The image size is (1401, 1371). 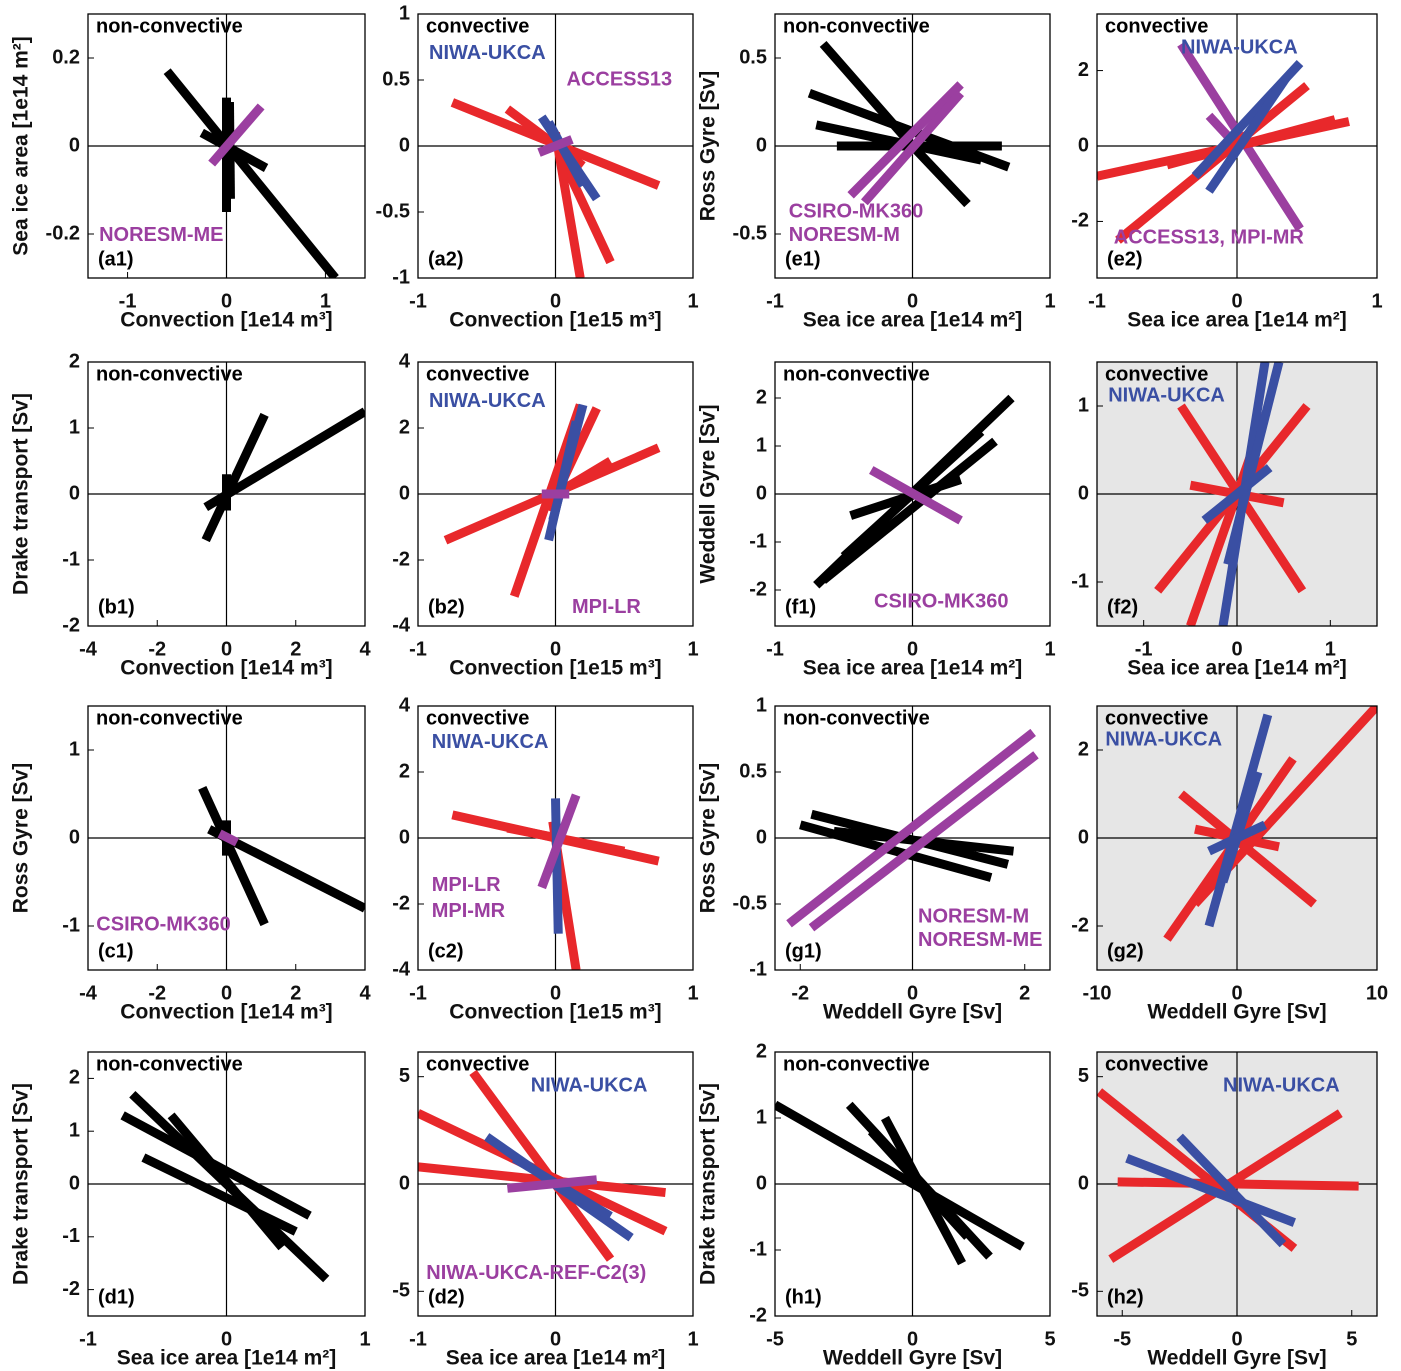 I want to click on model-annotation: MPI-LR, so click(x=466, y=885).